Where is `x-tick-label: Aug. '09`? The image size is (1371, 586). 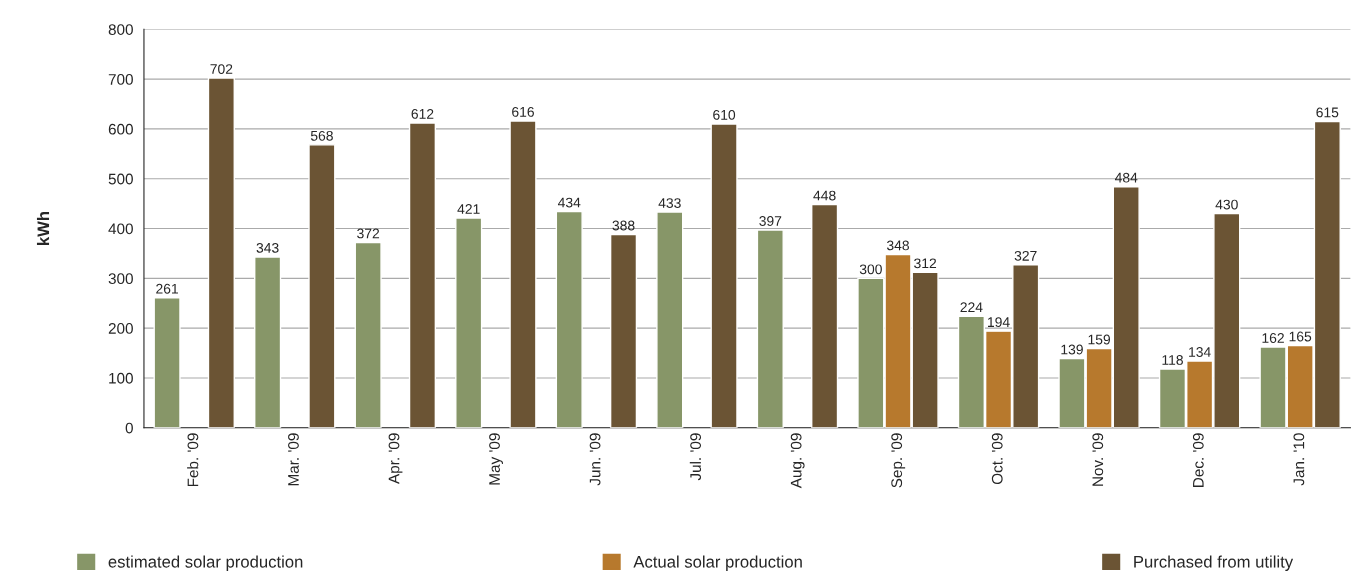 x-tick-label: Aug. '09 is located at coordinates (797, 461).